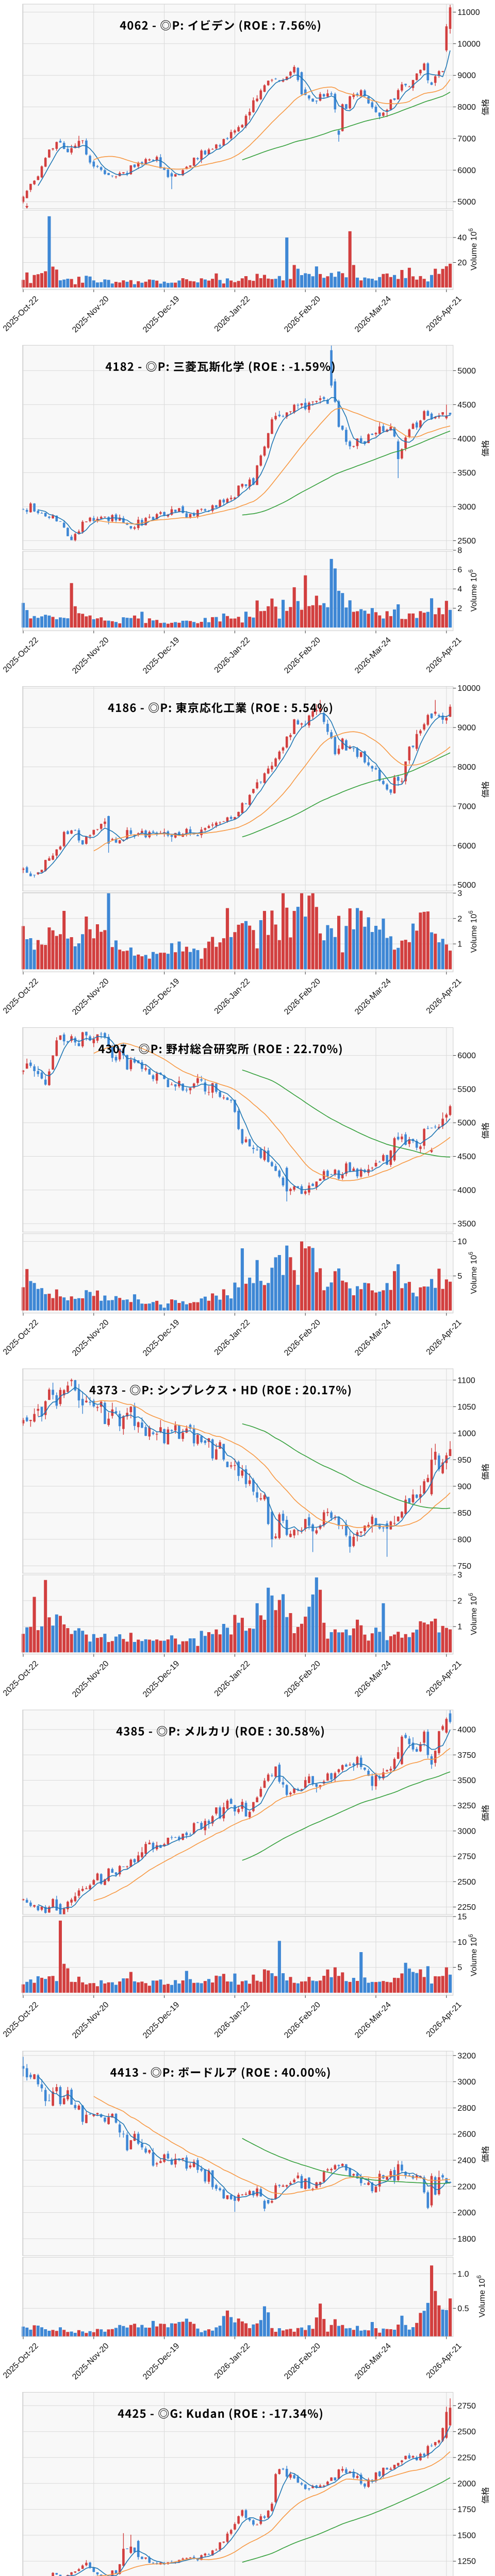  I want to click on svg-text: 3200, so click(466, 2056).